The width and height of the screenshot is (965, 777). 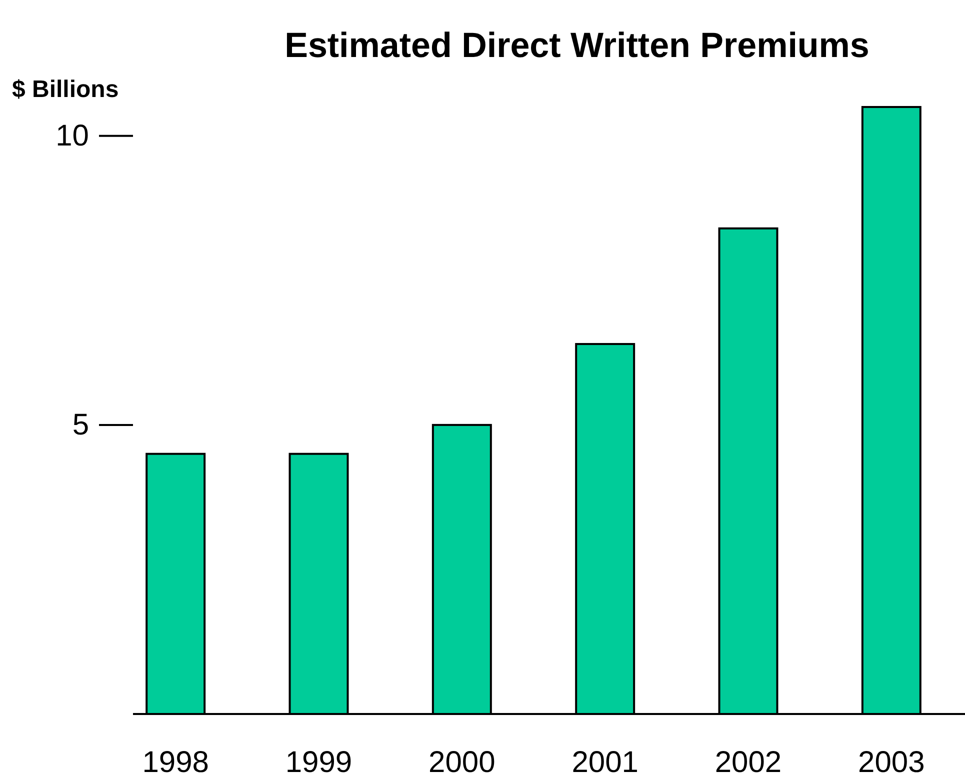 What do you see at coordinates (72, 136) in the screenshot?
I see `y-tick-label: 10` at bounding box center [72, 136].